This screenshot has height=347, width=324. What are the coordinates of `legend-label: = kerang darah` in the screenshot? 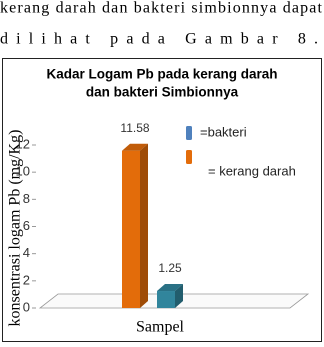 It's located at (252, 170).